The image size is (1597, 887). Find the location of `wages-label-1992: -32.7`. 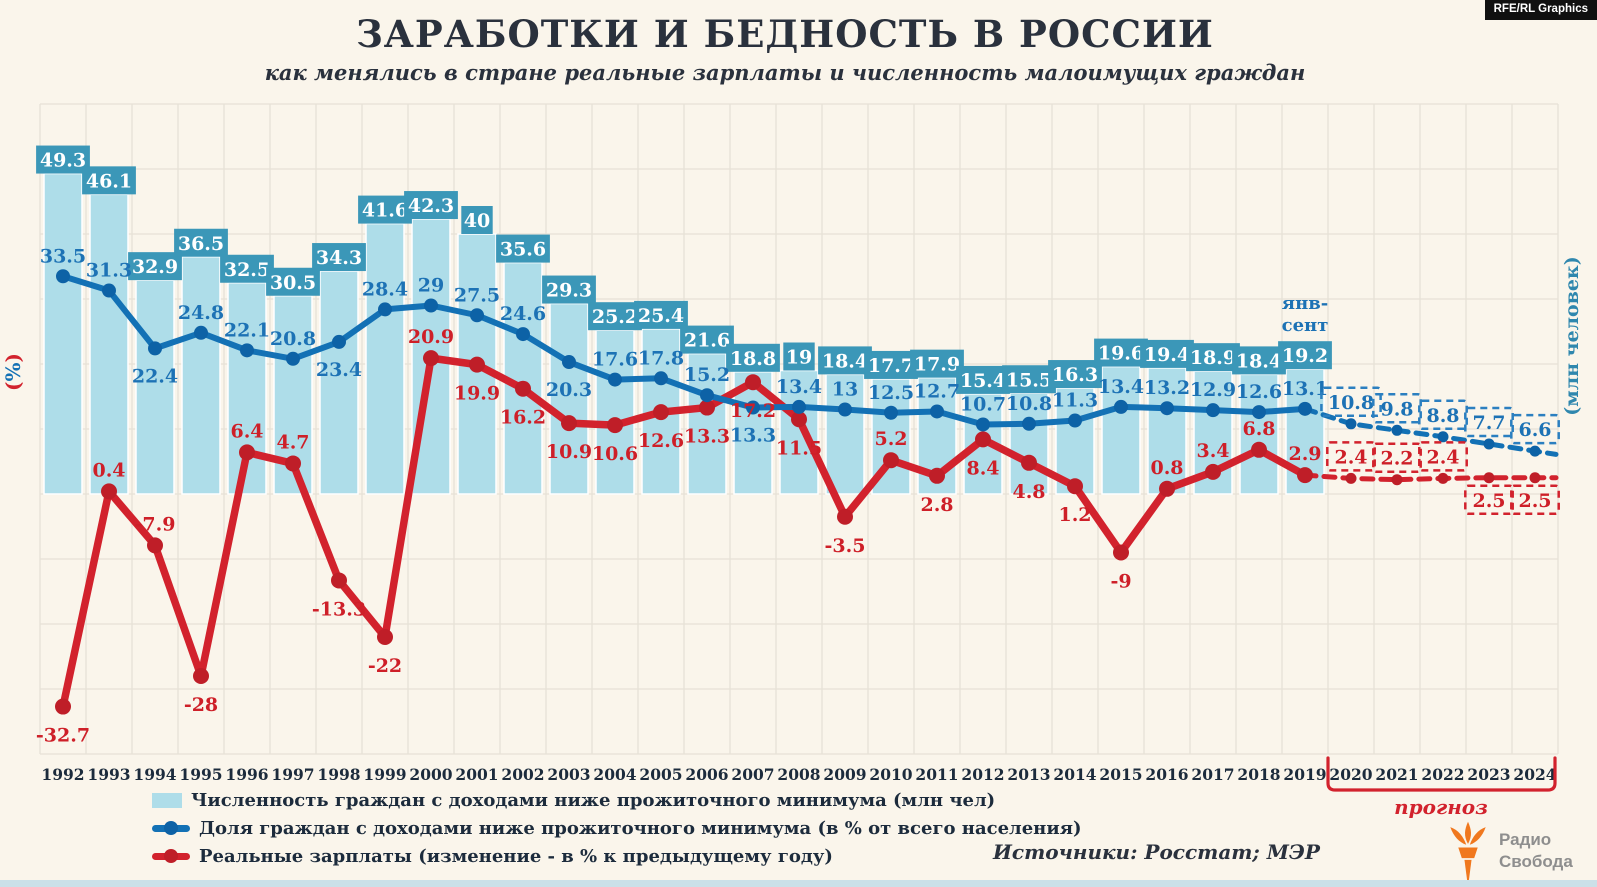

wages-label-1992: -32.7 is located at coordinates (63, 736).